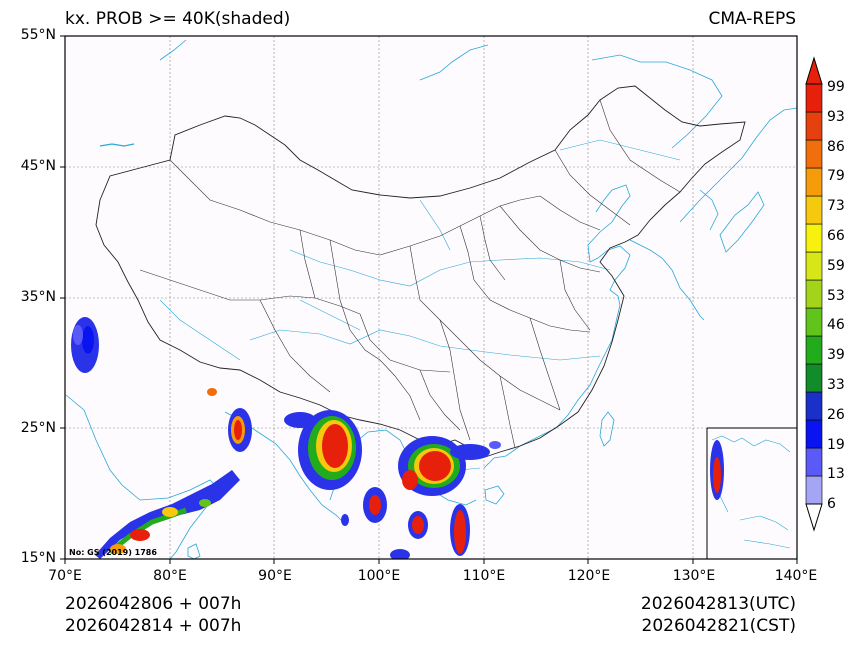 This screenshot has height=647, width=860. What do you see at coordinates (170, 576) in the screenshot?
I see `lon-label-80e: 80°E` at bounding box center [170, 576].